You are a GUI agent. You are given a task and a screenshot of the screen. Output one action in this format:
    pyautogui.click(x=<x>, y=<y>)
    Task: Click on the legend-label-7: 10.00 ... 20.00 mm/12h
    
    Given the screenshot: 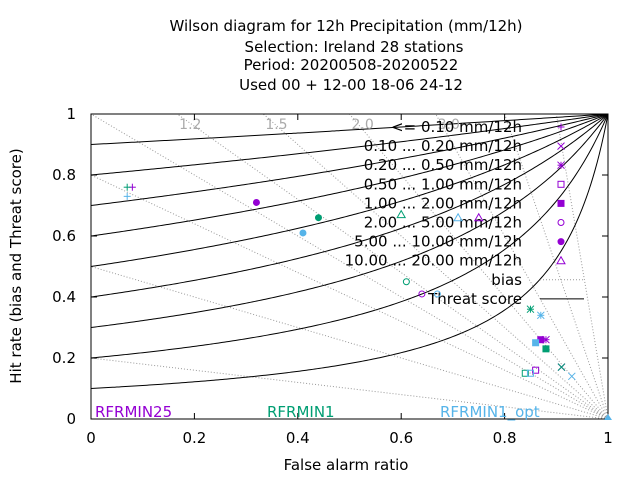 What is the action you would take?
    pyautogui.click(x=433, y=261)
    